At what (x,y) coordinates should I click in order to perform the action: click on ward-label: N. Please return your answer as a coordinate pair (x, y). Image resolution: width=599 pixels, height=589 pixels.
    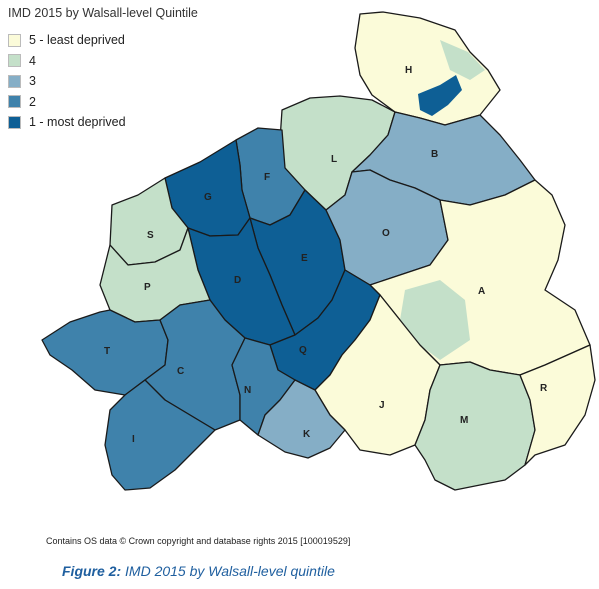
    Looking at the image, I should click on (247, 390).